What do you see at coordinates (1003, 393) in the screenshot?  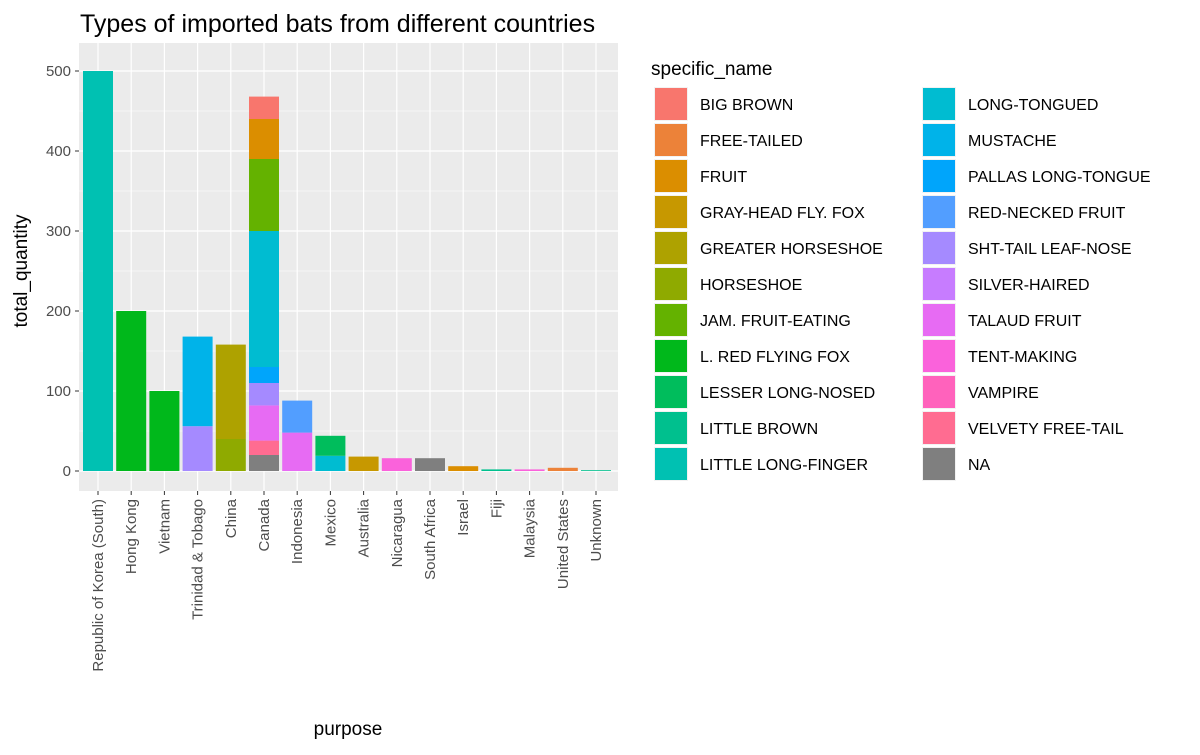 I see `legend-label-vampire: VAMPIRE` at bounding box center [1003, 393].